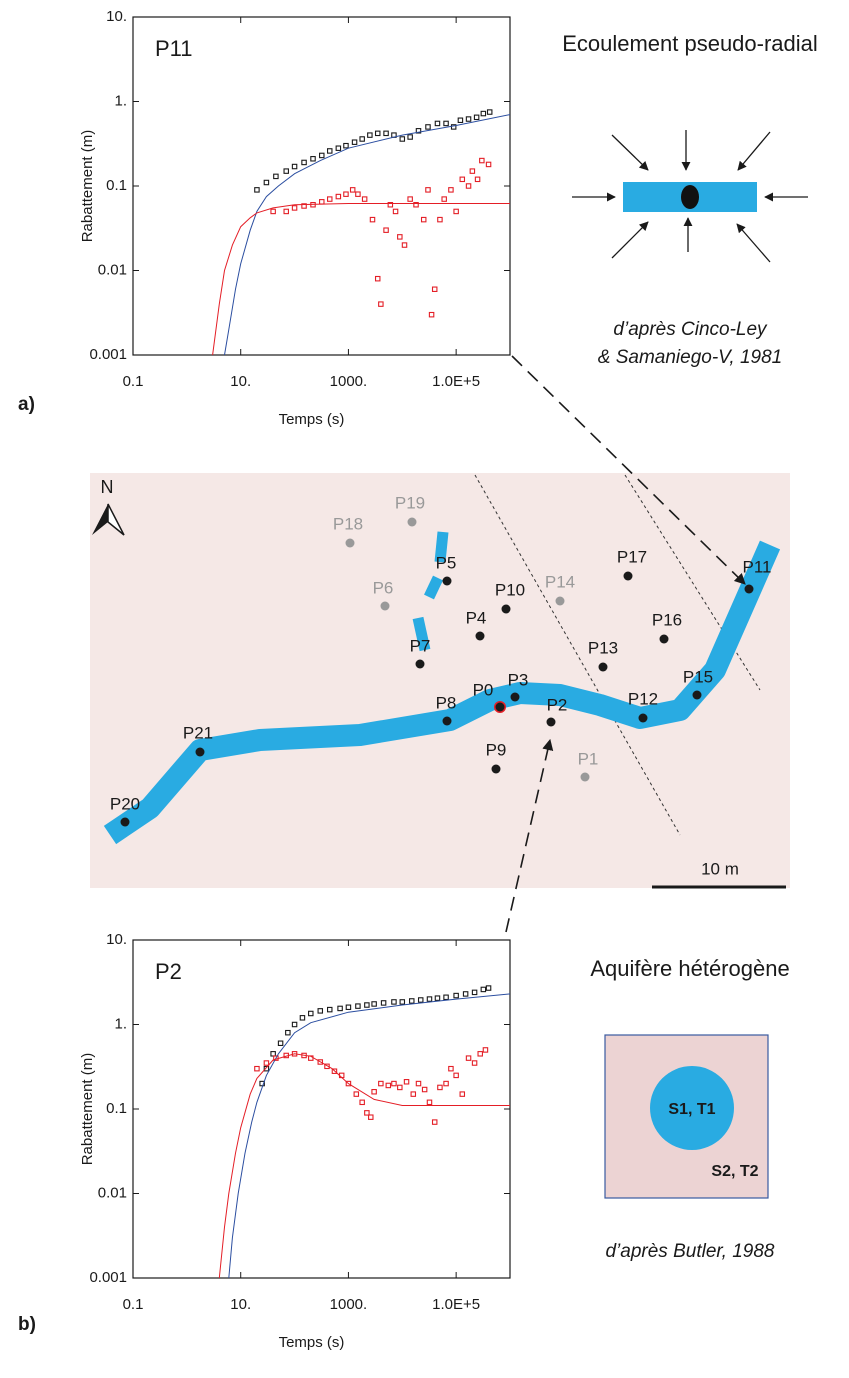 The width and height of the screenshot is (849, 1378). Describe the element at coordinates (476, 617) in the screenshot. I see `well-label: P4` at that location.